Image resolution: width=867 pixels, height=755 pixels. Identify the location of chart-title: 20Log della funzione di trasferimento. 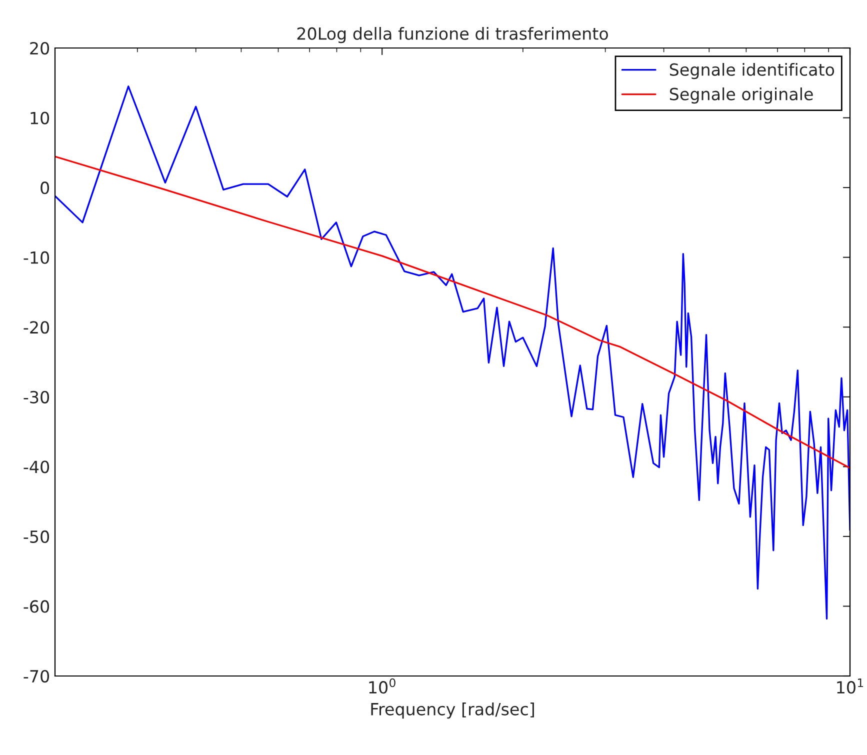
(452, 35).